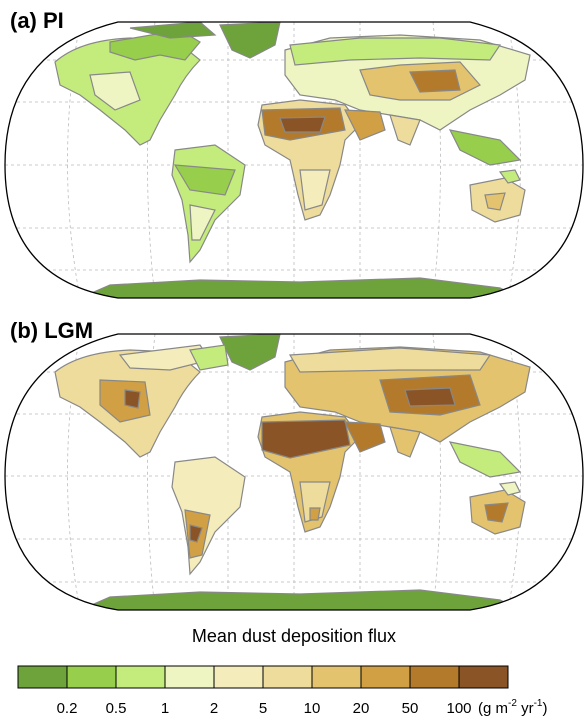 This screenshot has height=724, width=588. I want to click on colorbar-labels: 0.2 0.5 1 2 5 10 20 50 100, so click(264, 708).